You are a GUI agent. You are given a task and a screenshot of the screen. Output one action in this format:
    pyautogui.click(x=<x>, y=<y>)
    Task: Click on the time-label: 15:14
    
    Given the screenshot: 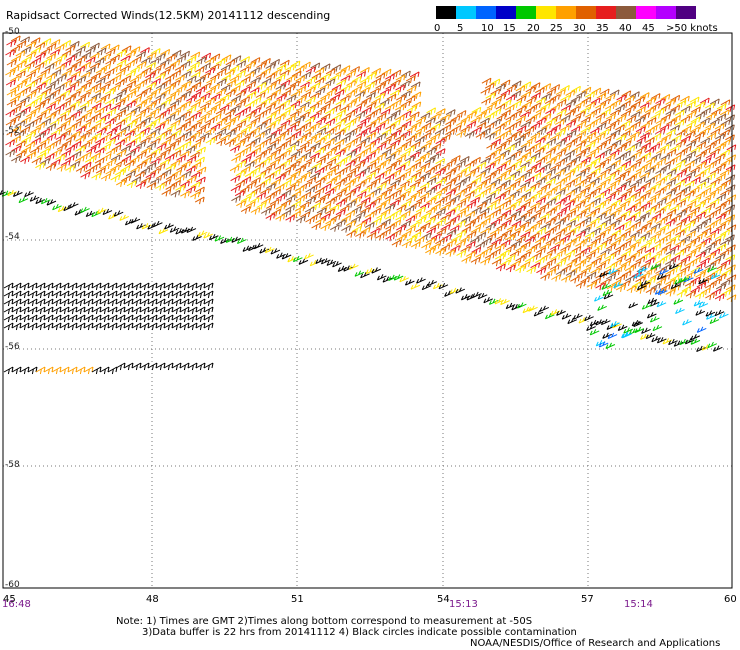 What is the action you would take?
    pyautogui.click(x=638, y=604)
    